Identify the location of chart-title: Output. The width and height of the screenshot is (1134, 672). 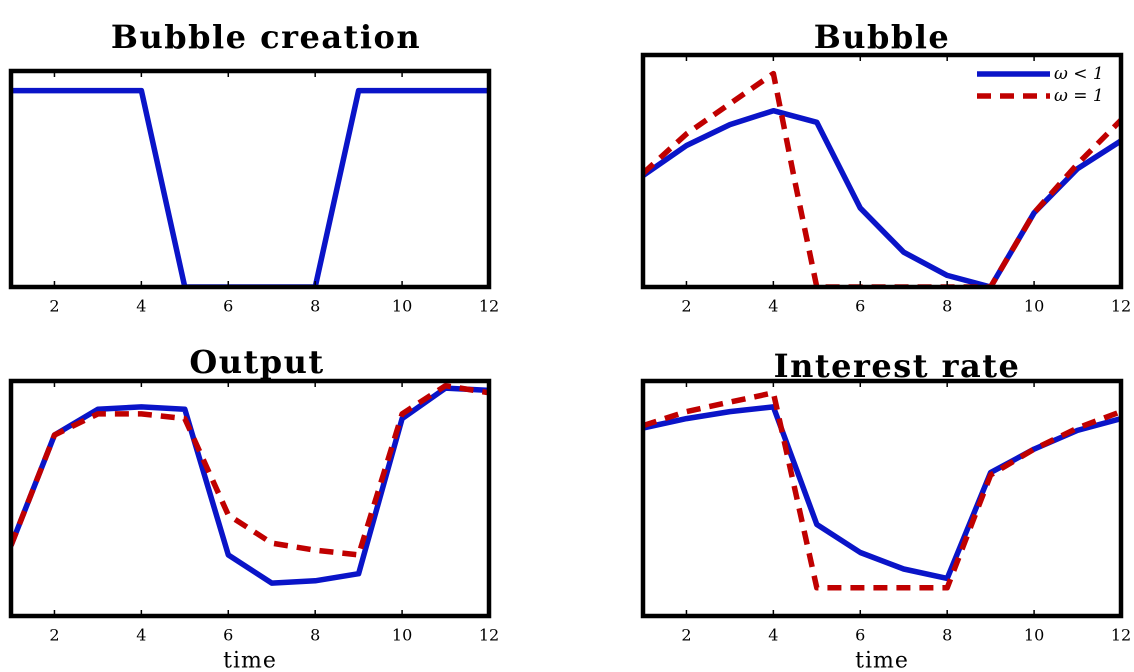
(256, 362).